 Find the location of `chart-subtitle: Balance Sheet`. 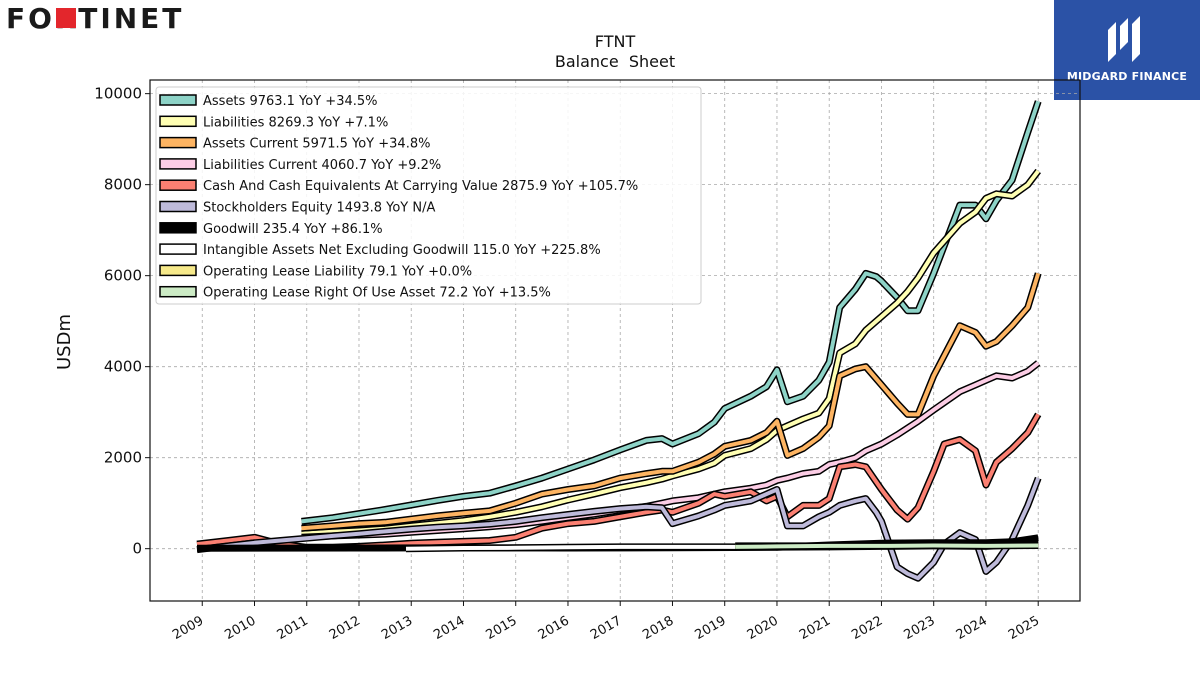

chart-subtitle: Balance Sheet is located at coordinates (615, 61).